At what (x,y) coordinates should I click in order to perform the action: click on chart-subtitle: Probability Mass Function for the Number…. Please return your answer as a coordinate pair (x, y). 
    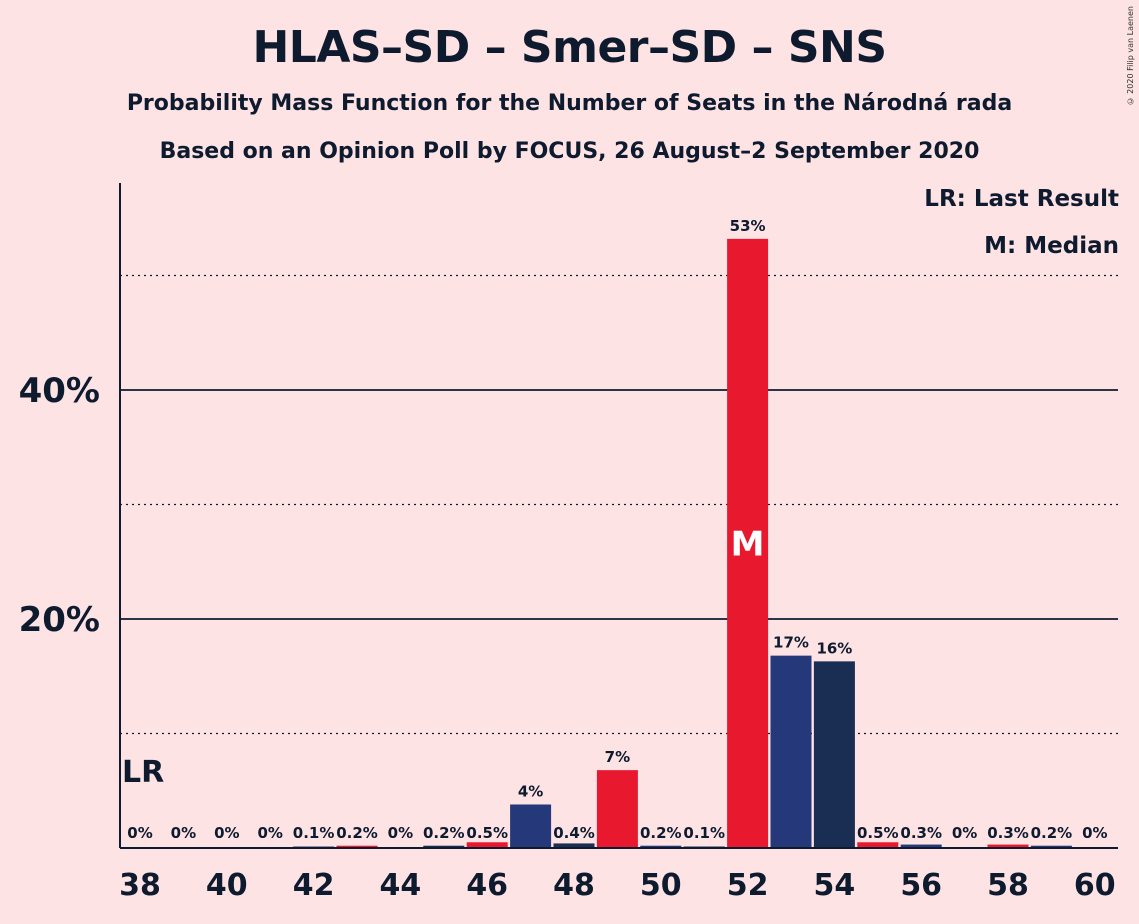
    Looking at the image, I should click on (569, 103).